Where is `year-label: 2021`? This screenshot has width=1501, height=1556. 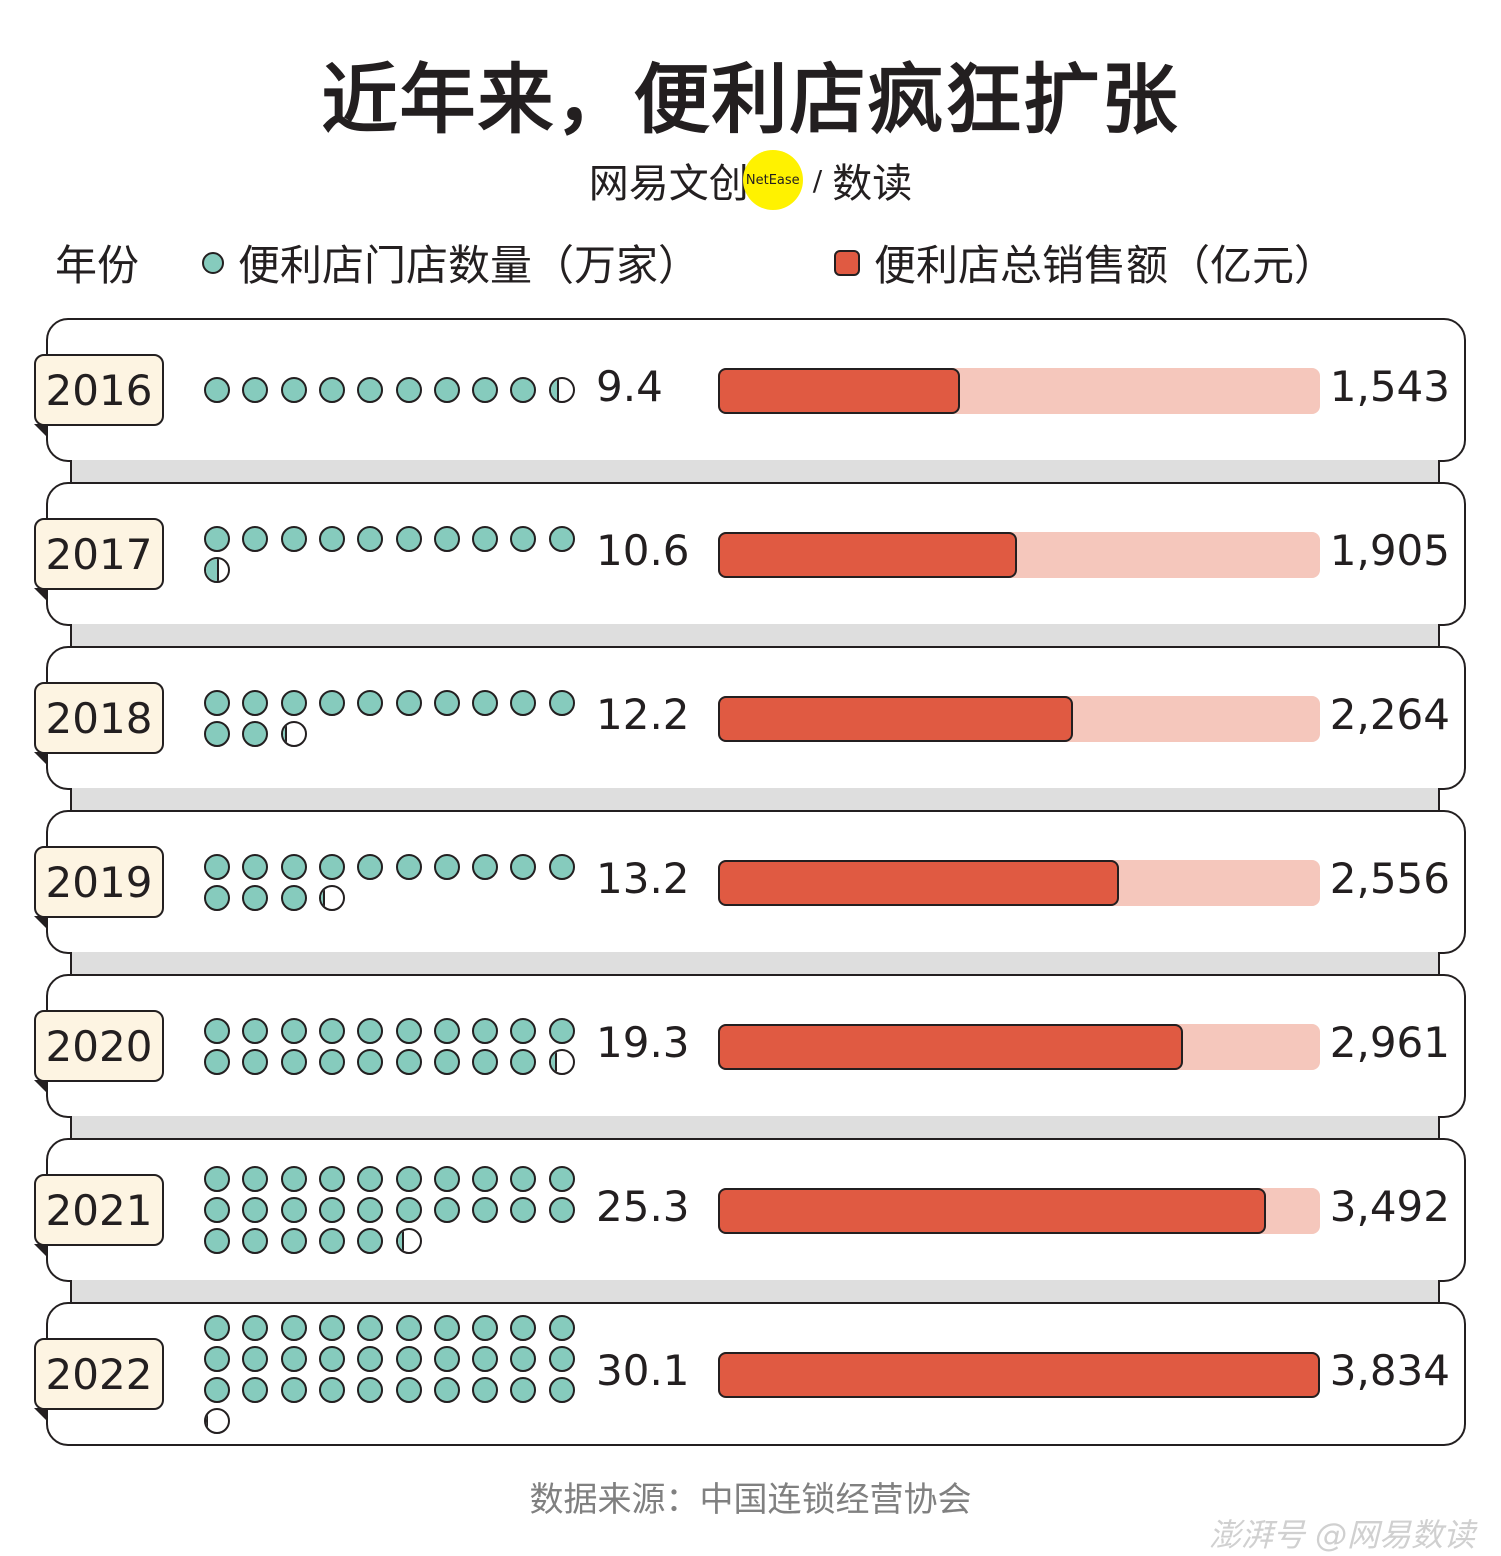 year-label: 2021 is located at coordinates (99, 1216).